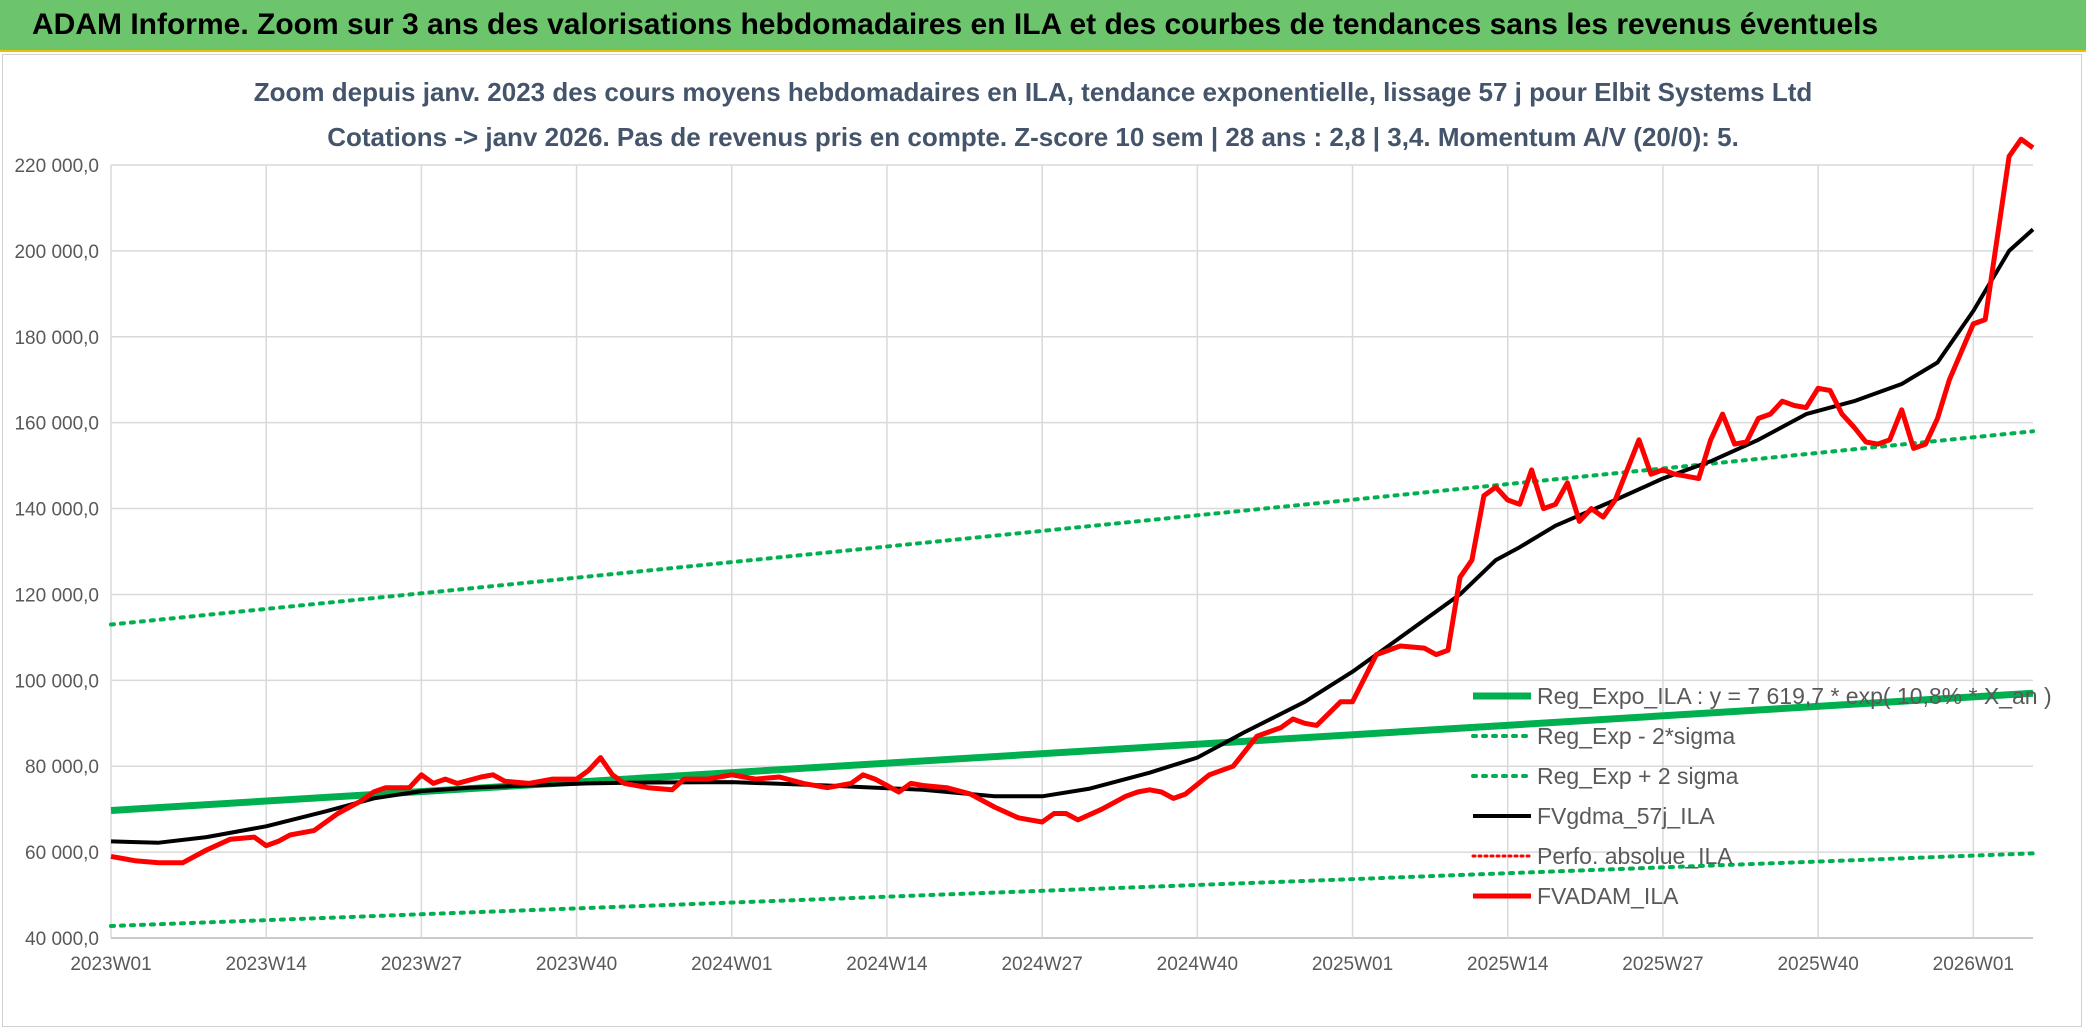 This screenshot has height=1031, width=2086. I want to click on x-tick-label: 2023W01, so click(110, 964).